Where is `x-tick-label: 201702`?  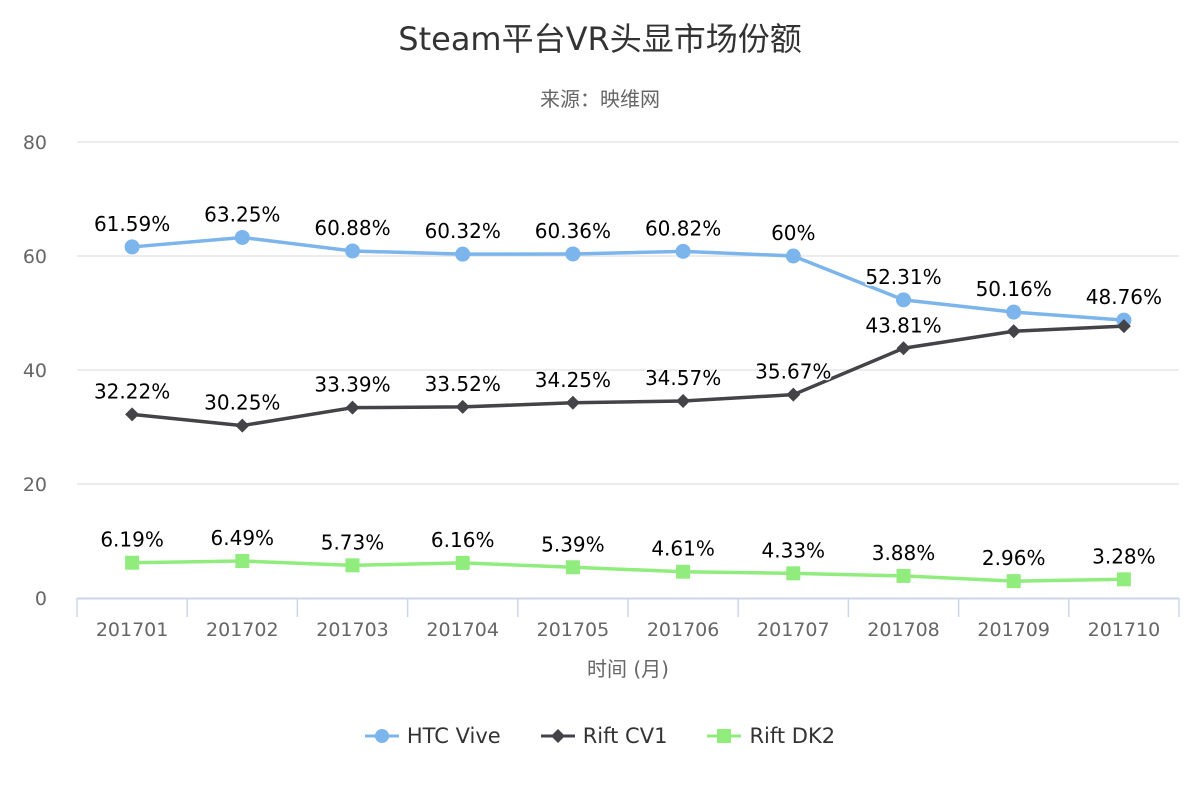 x-tick-label: 201702 is located at coordinates (242, 630).